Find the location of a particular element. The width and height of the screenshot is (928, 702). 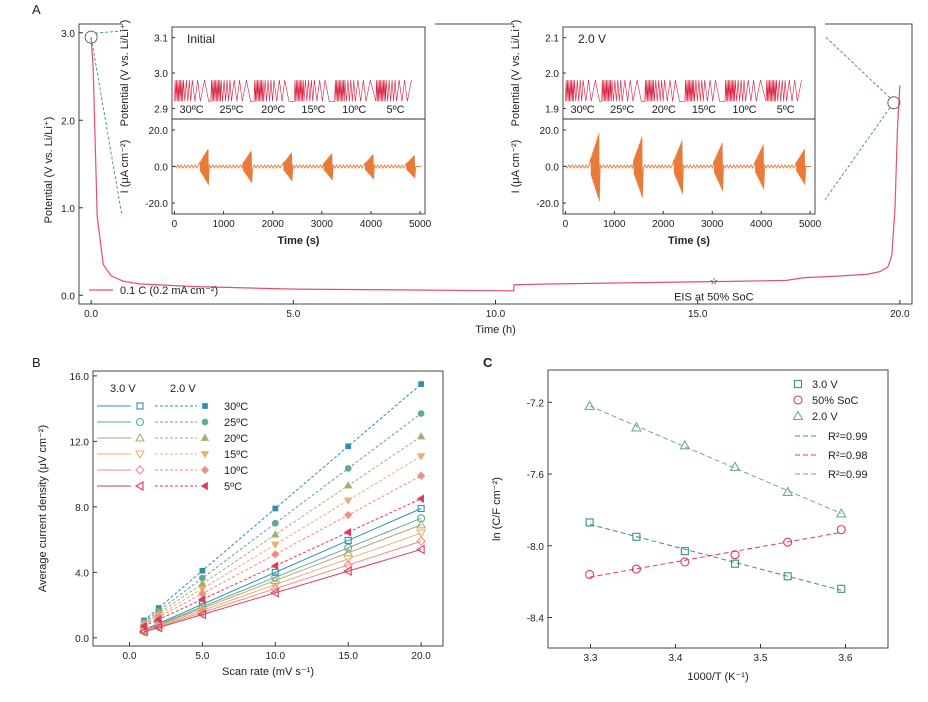

star-icon: ☆ is located at coordinates (713, 281).